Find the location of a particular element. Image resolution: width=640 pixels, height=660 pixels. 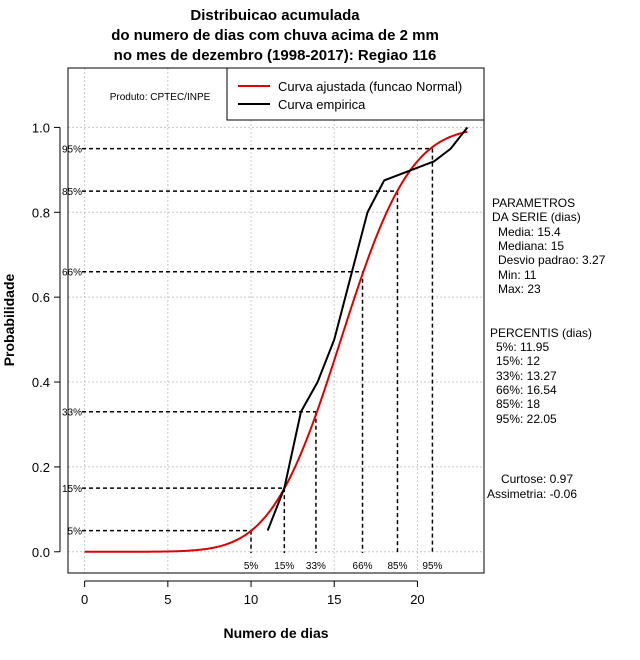

percentil-95: 95%: 22.05 is located at coordinates (526, 419).